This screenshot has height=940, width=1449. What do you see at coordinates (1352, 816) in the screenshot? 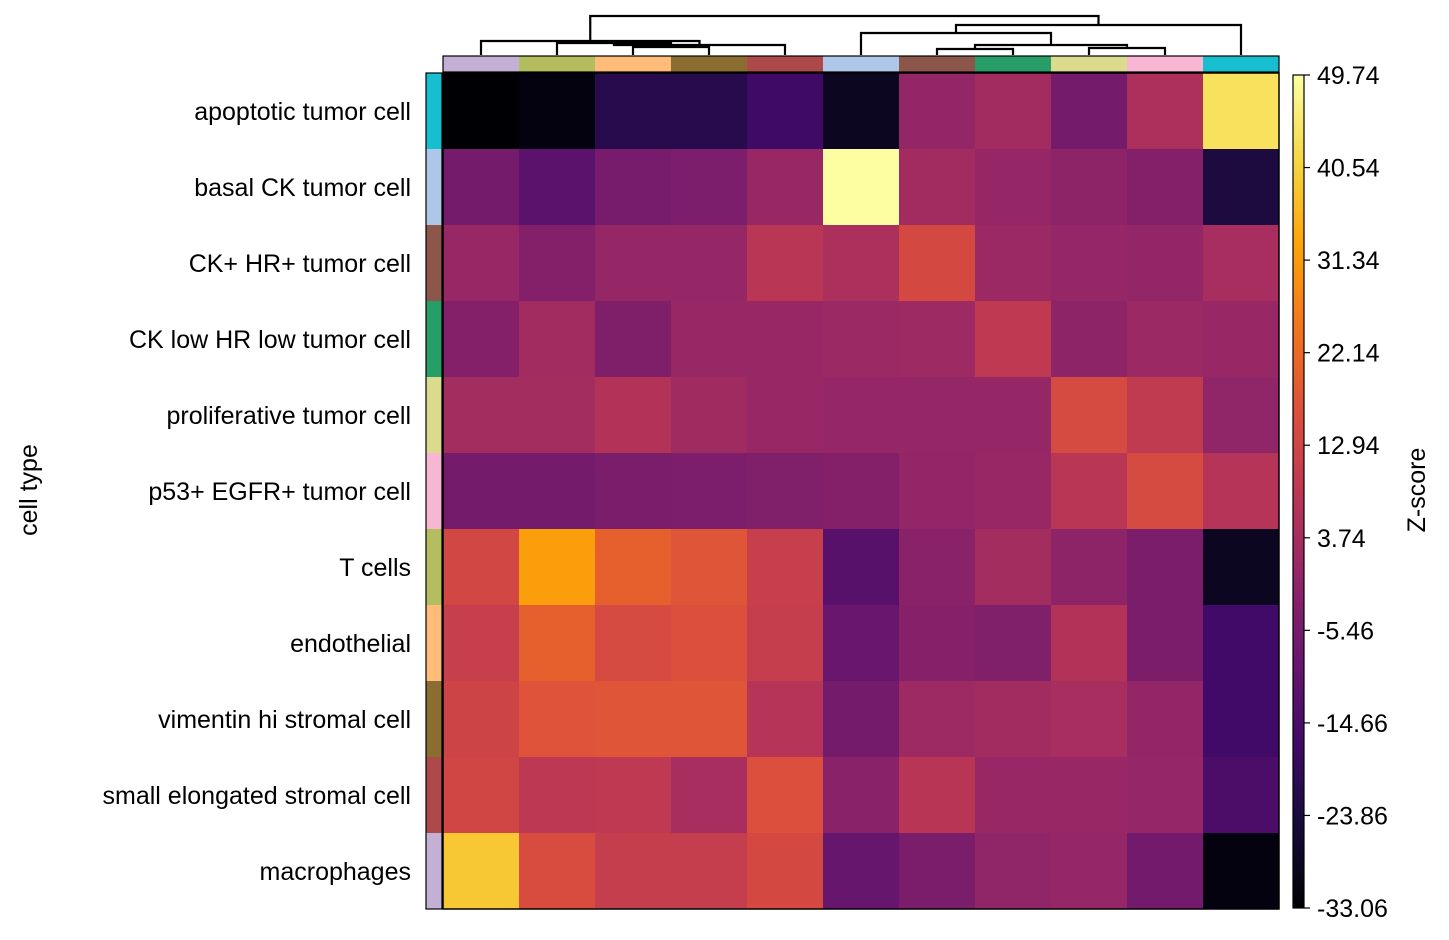
I see `colorbar-tick-label: -23.86` at bounding box center [1352, 816].